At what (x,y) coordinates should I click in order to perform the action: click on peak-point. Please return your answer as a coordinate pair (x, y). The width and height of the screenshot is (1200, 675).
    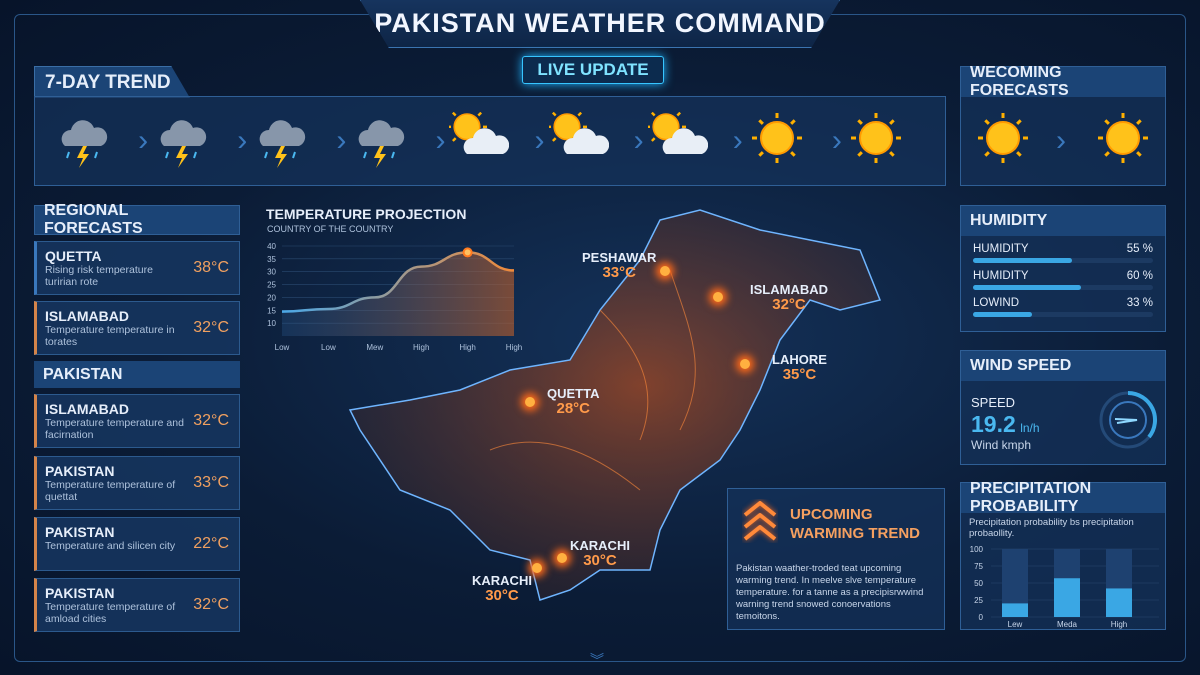
    Looking at the image, I should click on (467, 252).